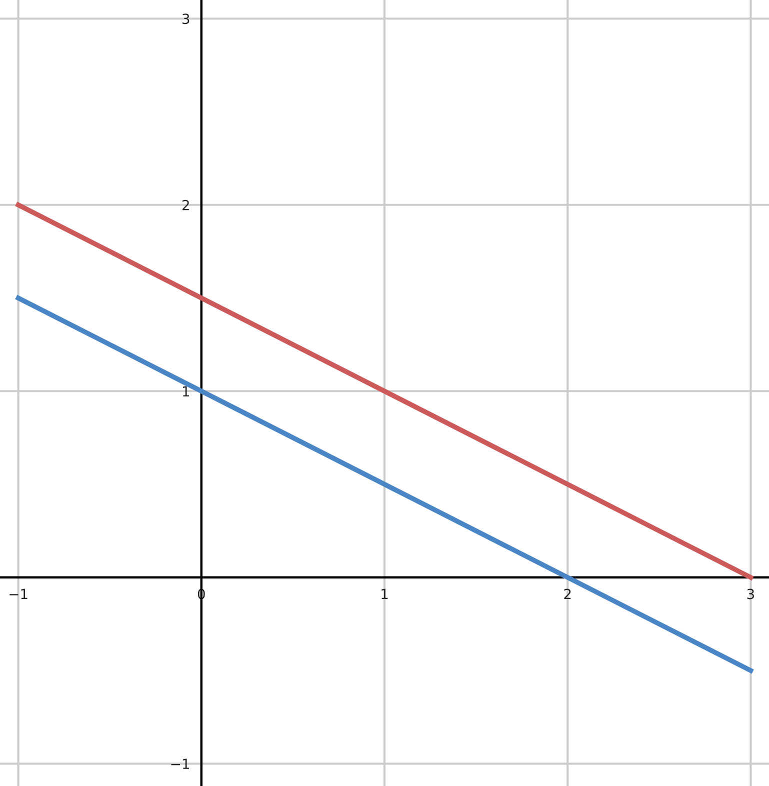 The width and height of the screenshot is (769, 786). Describe the element at coordinates (185, 205) in the screenshot. I see `y-tick-label: 2` at that location.